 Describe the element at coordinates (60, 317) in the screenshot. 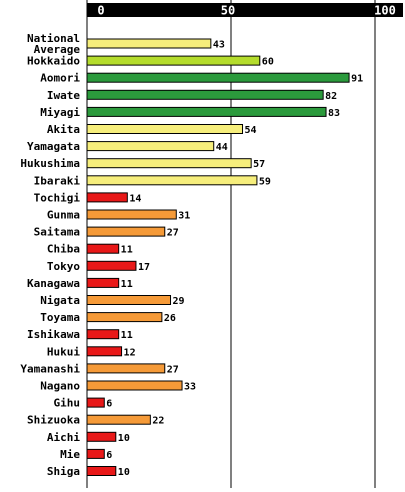

I see `category-label: Toyama` at that location.